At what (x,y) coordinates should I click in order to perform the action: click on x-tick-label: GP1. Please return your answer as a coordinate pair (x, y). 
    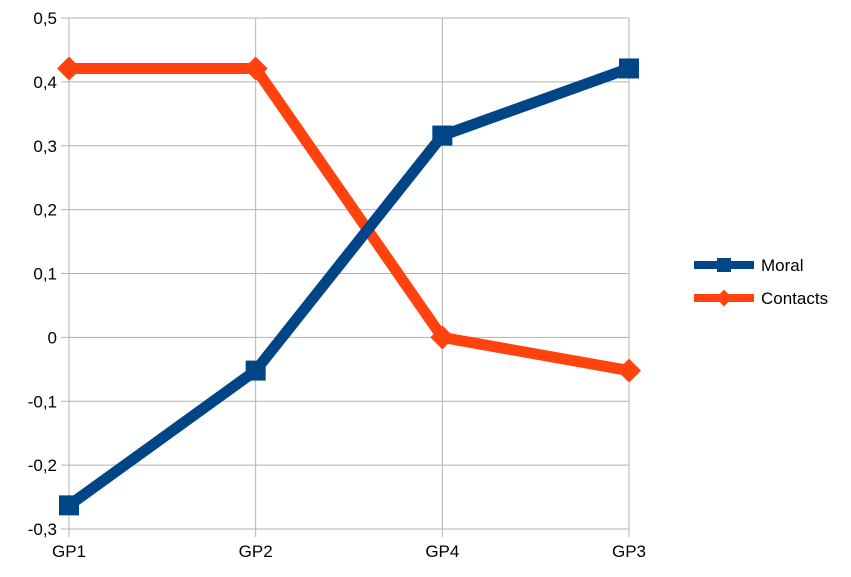
    Looking at the image, I should click on (69, 551).